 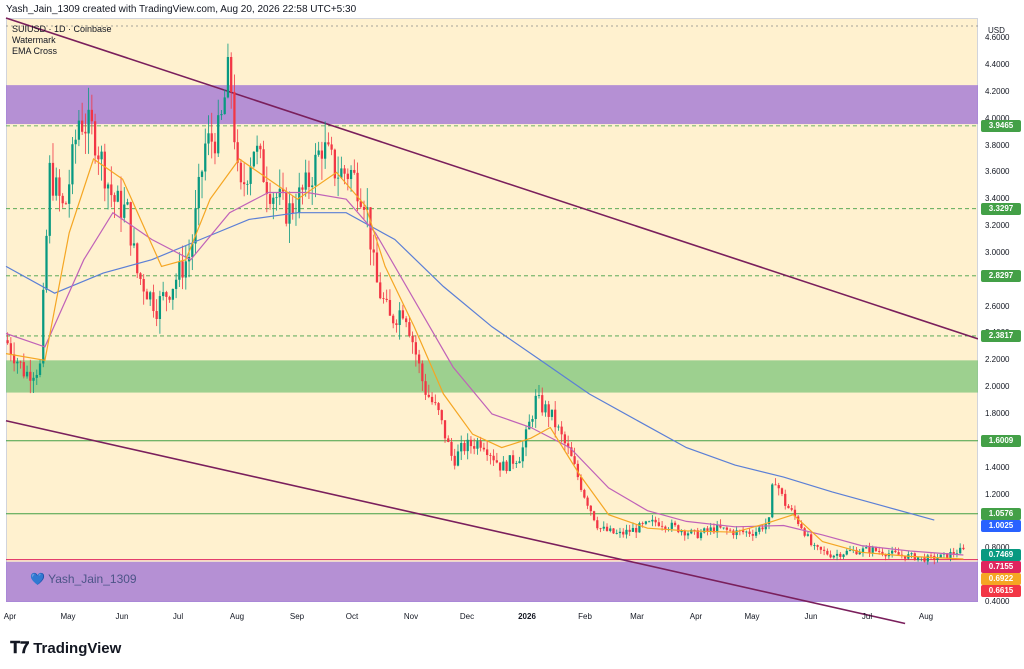 I want to click on tradingview-logo-icon: 𝐓𝟕, so click(x=20, y=648).